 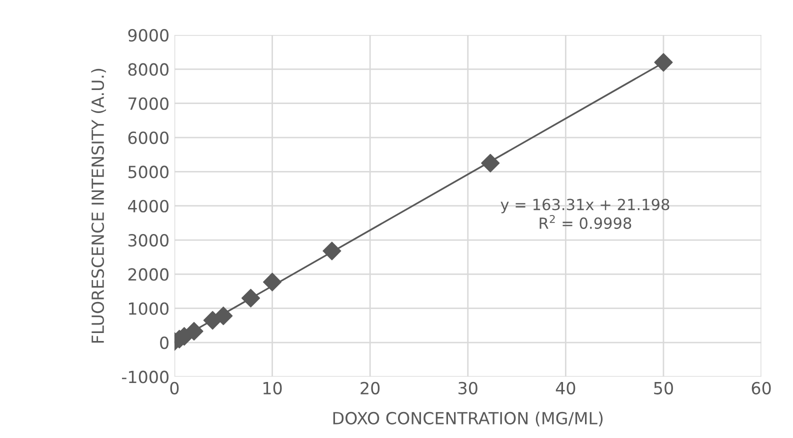 I want to click on y-tick-label: 7000, so click(x=148, y=103).